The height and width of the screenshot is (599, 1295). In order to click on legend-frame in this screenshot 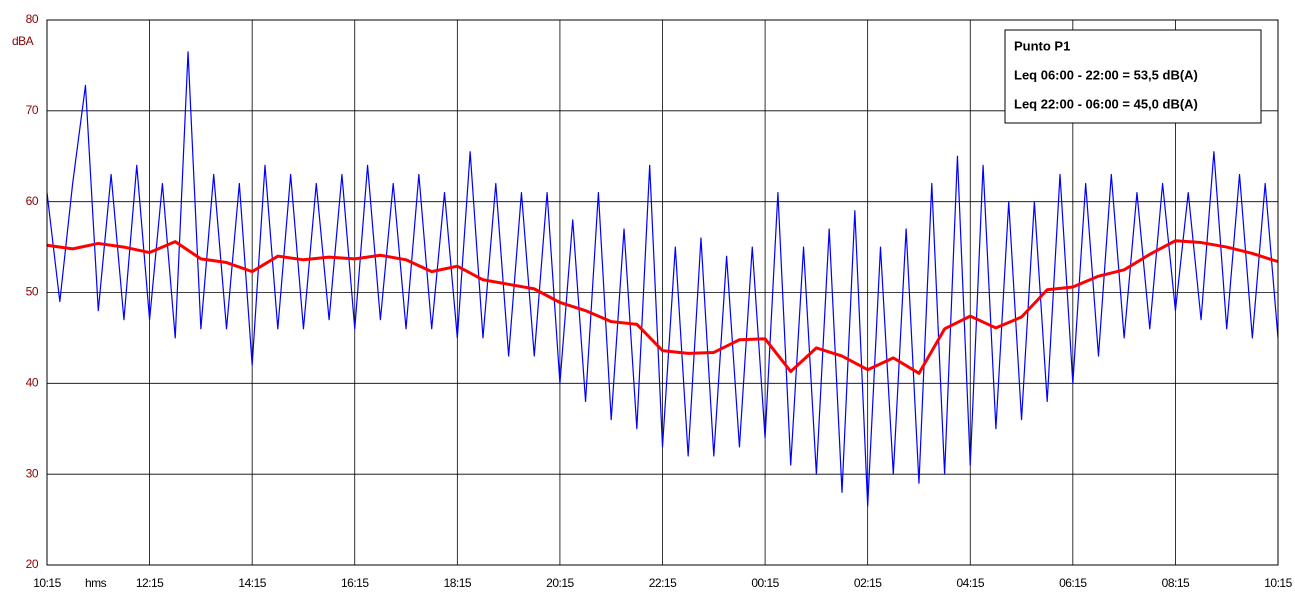, I will do `click(1133, 76)`.